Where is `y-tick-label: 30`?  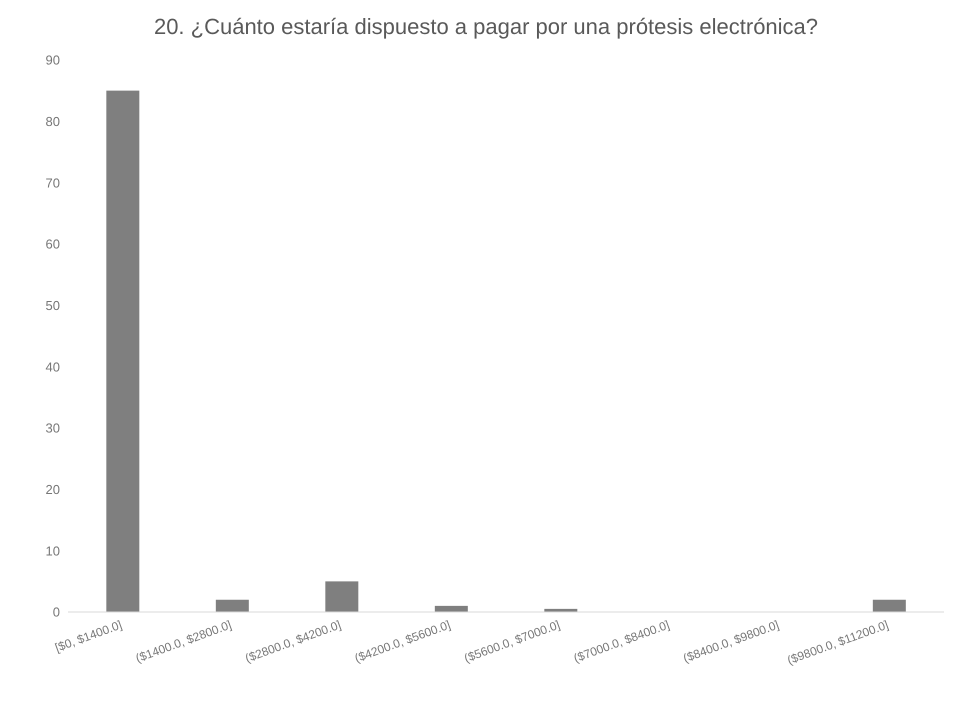
y-tick-label: 30 is located at coordinates (53, 428).